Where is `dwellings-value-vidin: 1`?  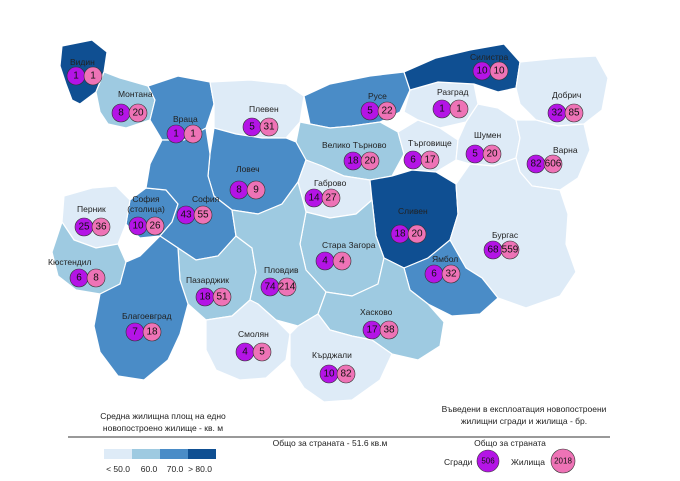
dwellings-value-vidin: 1 is located at coordinates (93, 76).